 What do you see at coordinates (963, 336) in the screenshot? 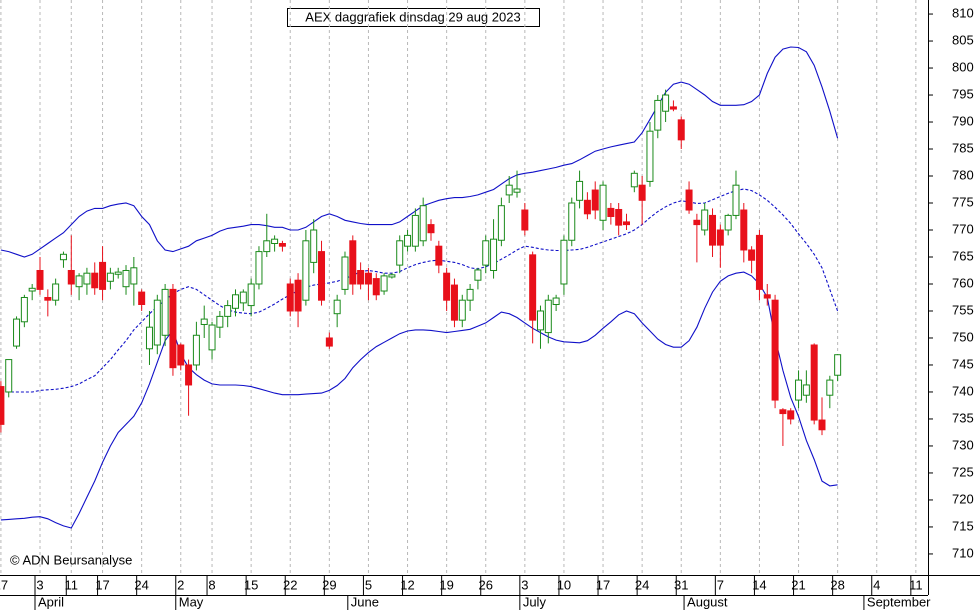
I see `y-tick-label: 750` at bounding box center [963, 336].